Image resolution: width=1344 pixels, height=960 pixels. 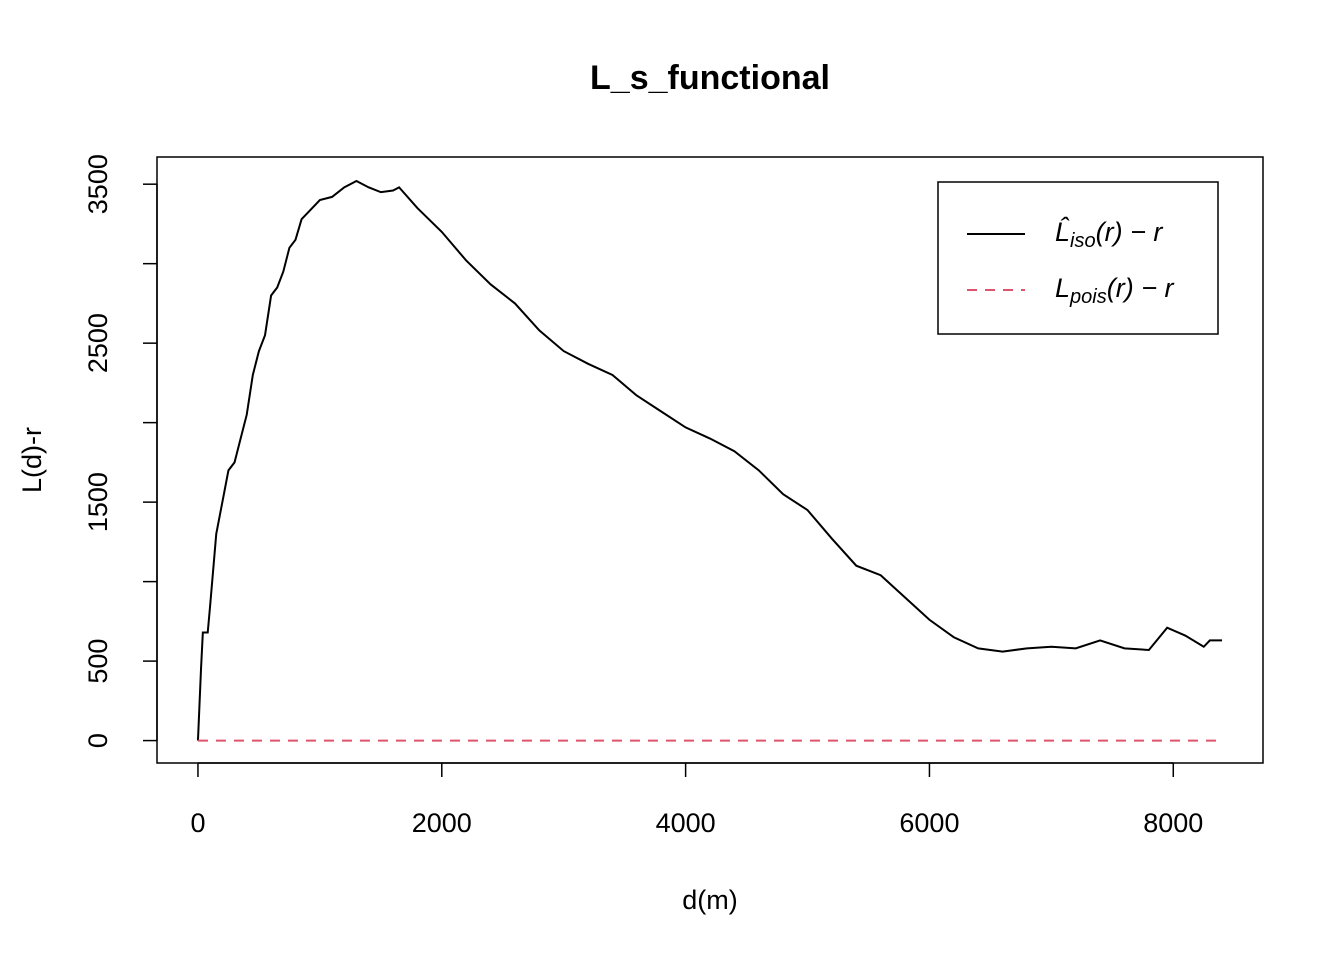 What do you see at coordinates (1078, 258) in the screenshot?
I see `legend-box` at bounding box center [1078, 258].